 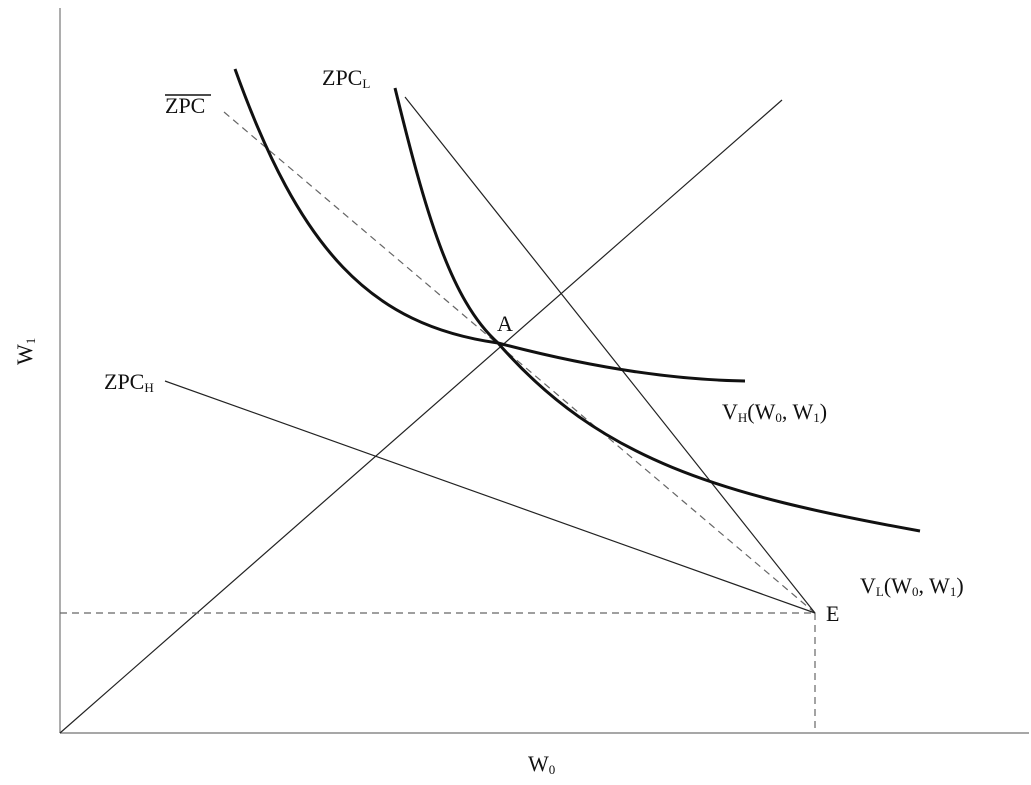 What do you see at coordinates (129, 382) in the screenshot?
I see `zpc-high-risk-label: ZPCH` at bounding box center [129, 382].